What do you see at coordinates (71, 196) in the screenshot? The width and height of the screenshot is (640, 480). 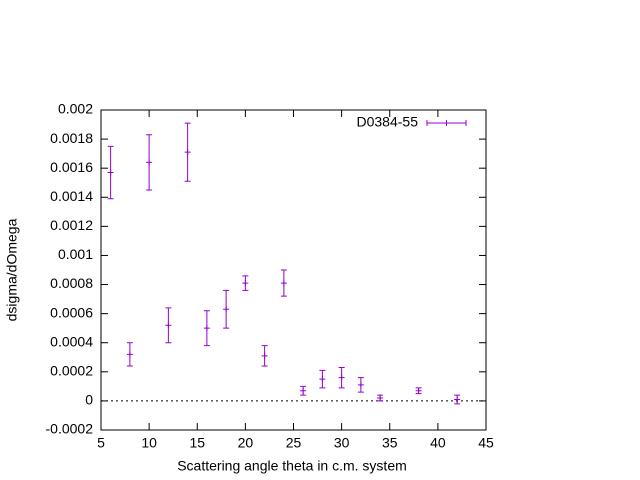 I see `y-tick-label: 0.0014` at bounding box center [71, 196].